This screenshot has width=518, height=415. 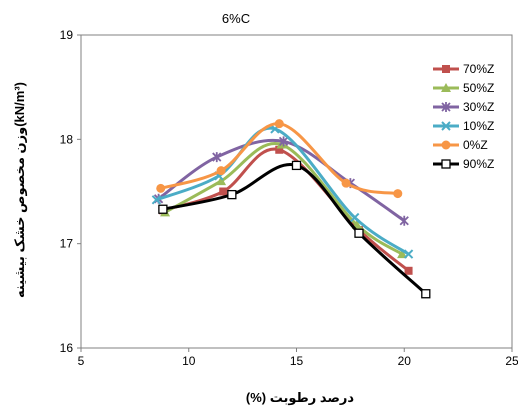 What do you see at coordinates (300, 397) in the screenshot?
I see `x-axis-label: درصد رطوبت (%)` at bounding box center [300, 397].